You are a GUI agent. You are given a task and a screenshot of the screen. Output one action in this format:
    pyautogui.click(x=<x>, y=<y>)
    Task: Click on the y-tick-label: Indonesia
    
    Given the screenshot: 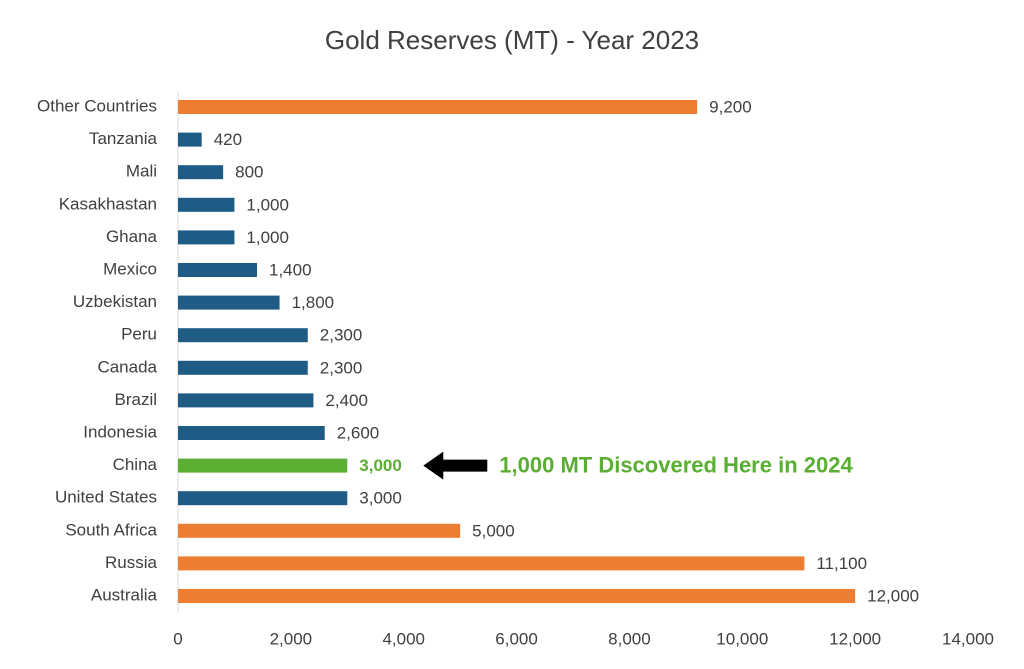 What is the action you would take?
    pyautogui.click(x=120, y=431)
    